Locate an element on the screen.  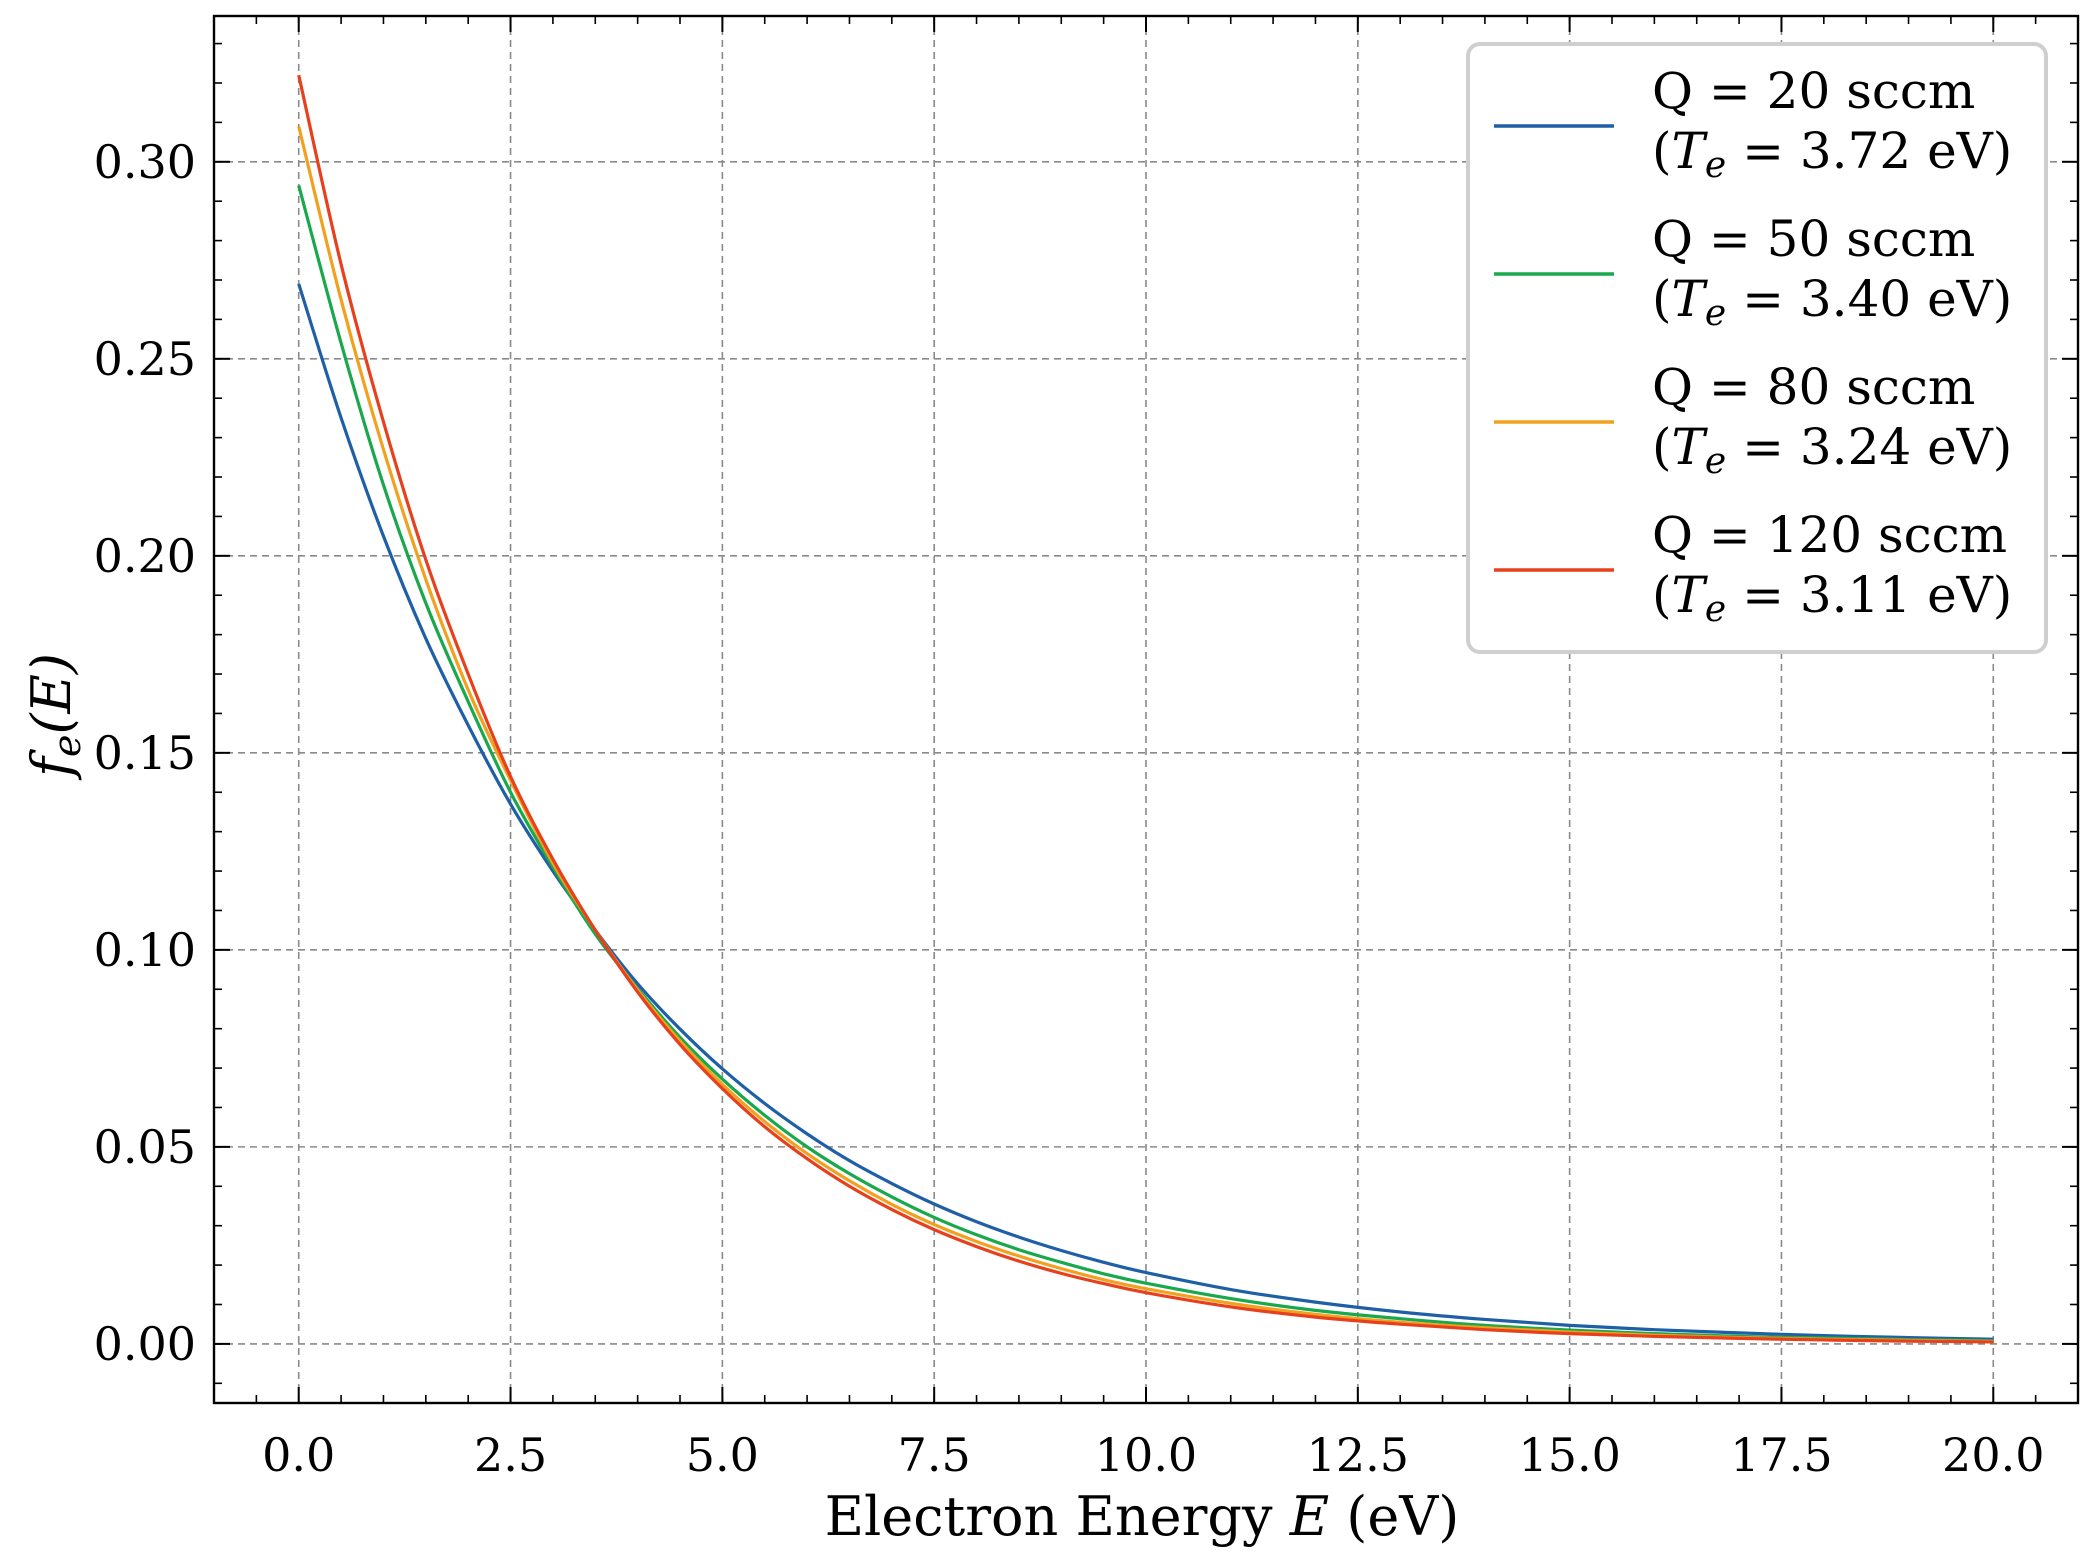
x-tick-labels: 0.0 2.5 5.0 7.5 10.0 12.5 15.0 17.5 20.0 is located at coordinates (1153, 1455).